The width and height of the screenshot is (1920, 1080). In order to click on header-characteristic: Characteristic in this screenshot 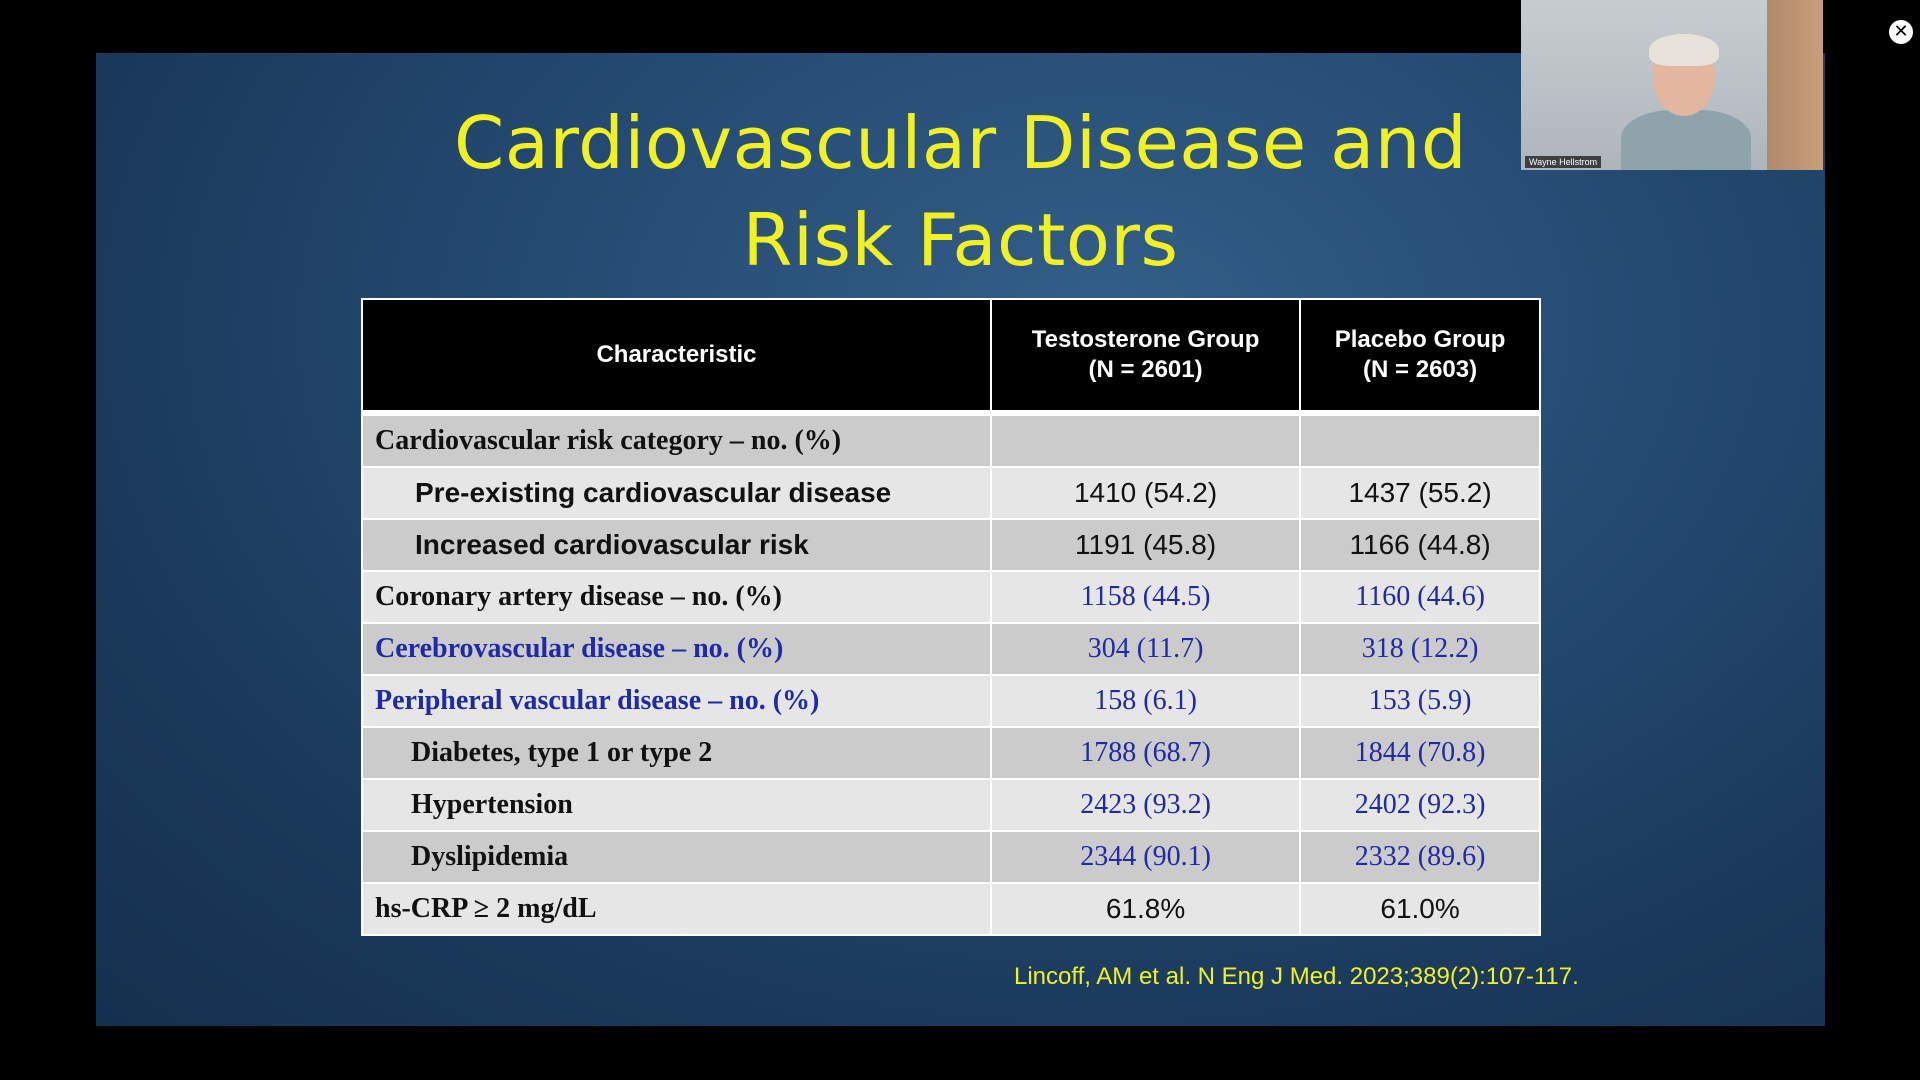, I will do `click(676, 357)`.